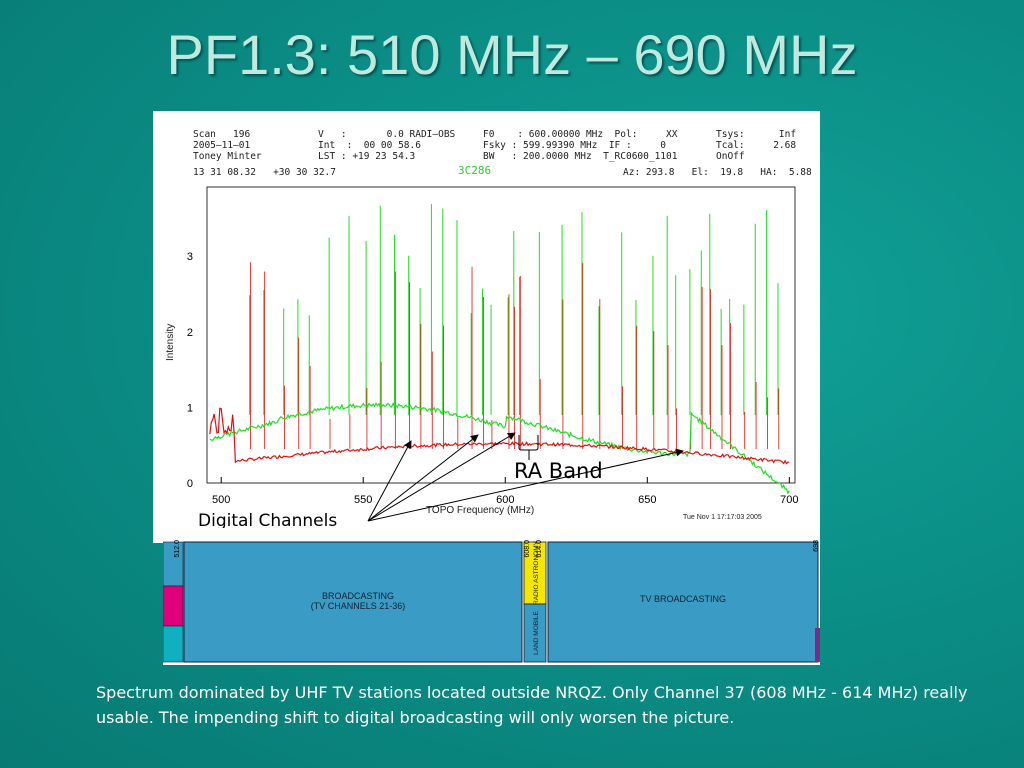 This screenshot has height=768, width=1024. Describe the element at coordinates (717, 172) in the screenshot. I see `header-azel: Az: 293.8 El: 19.8 HA: 5.88` at that location.